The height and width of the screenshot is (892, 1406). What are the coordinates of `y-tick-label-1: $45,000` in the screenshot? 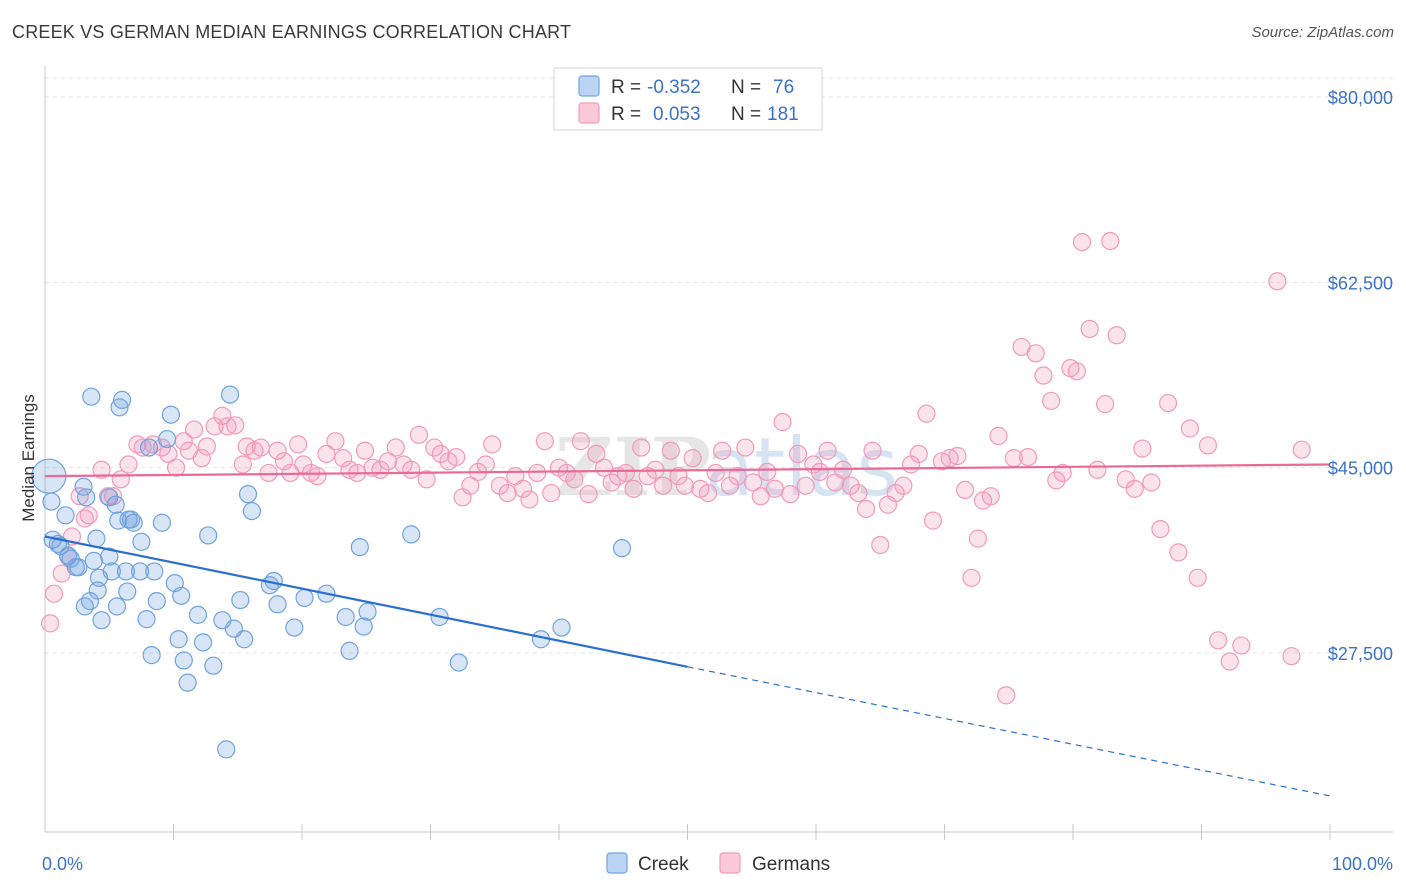 It's located at (1360, 469).